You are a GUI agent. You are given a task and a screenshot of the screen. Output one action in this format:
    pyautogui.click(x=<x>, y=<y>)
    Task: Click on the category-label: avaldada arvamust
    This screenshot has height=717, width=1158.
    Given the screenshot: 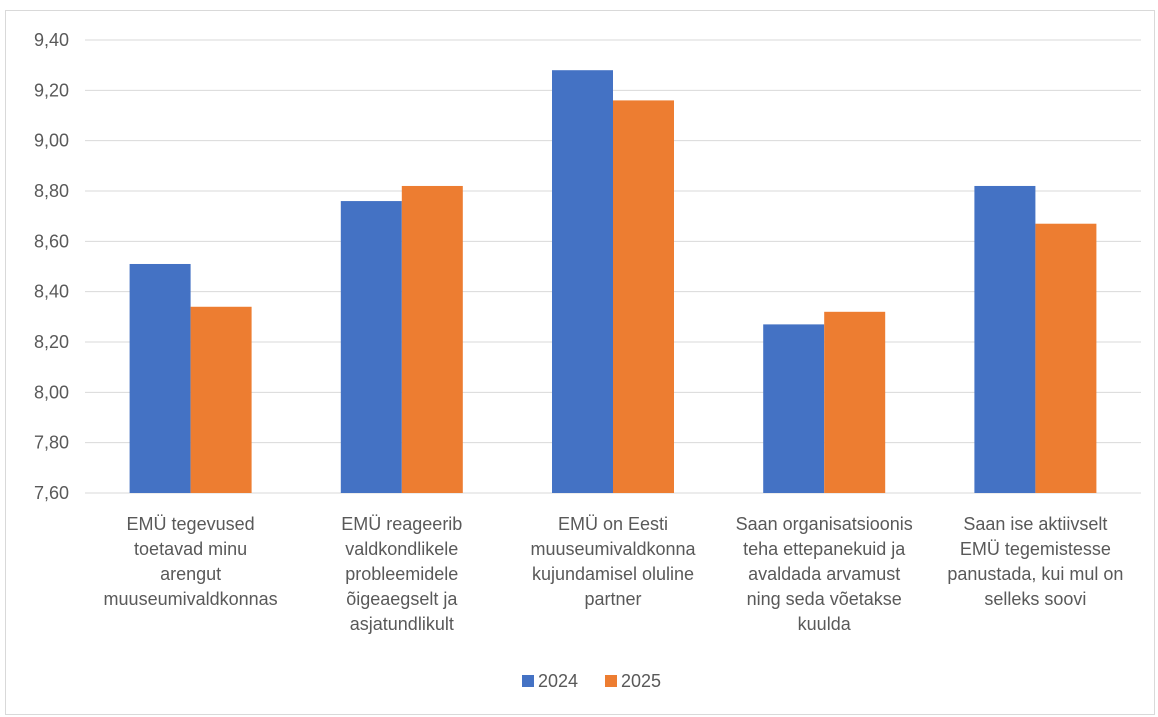 What is the action you would take?
    pyautogui.click(x=824, y=574)
    